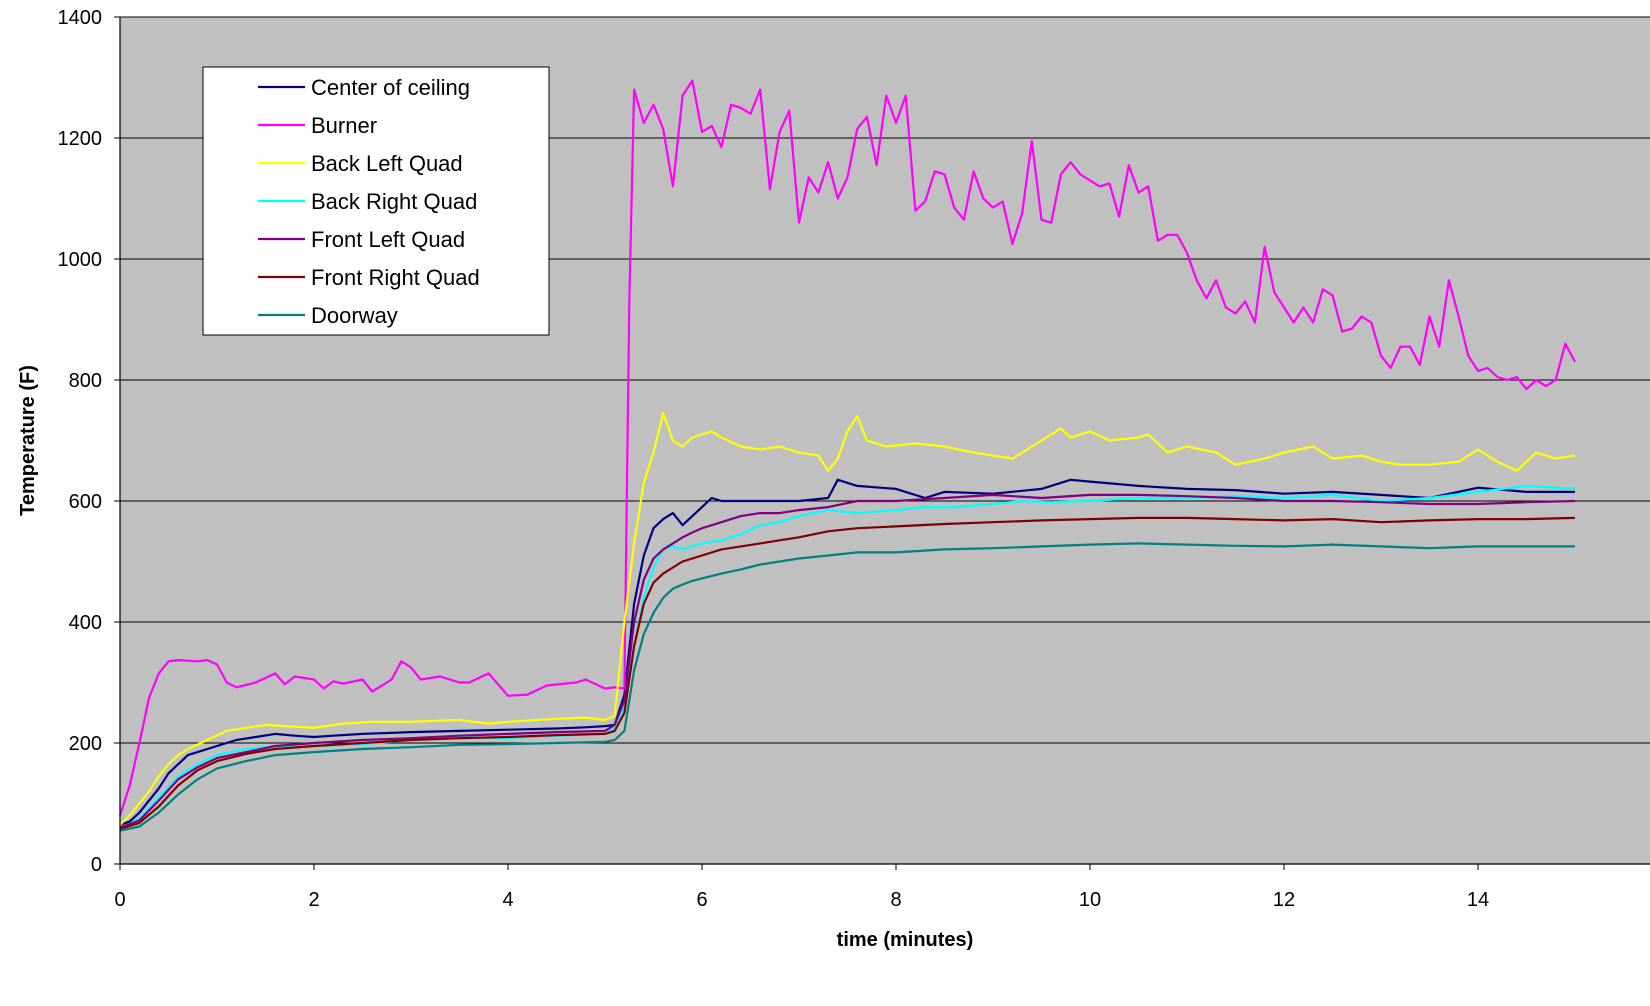 The width and height of the screenshot is (1650, 1006). Describe the element at coordinates (388, 239) in the screenshot. I see `legend-label-front-left-quad: Front Left Quad` at that location.